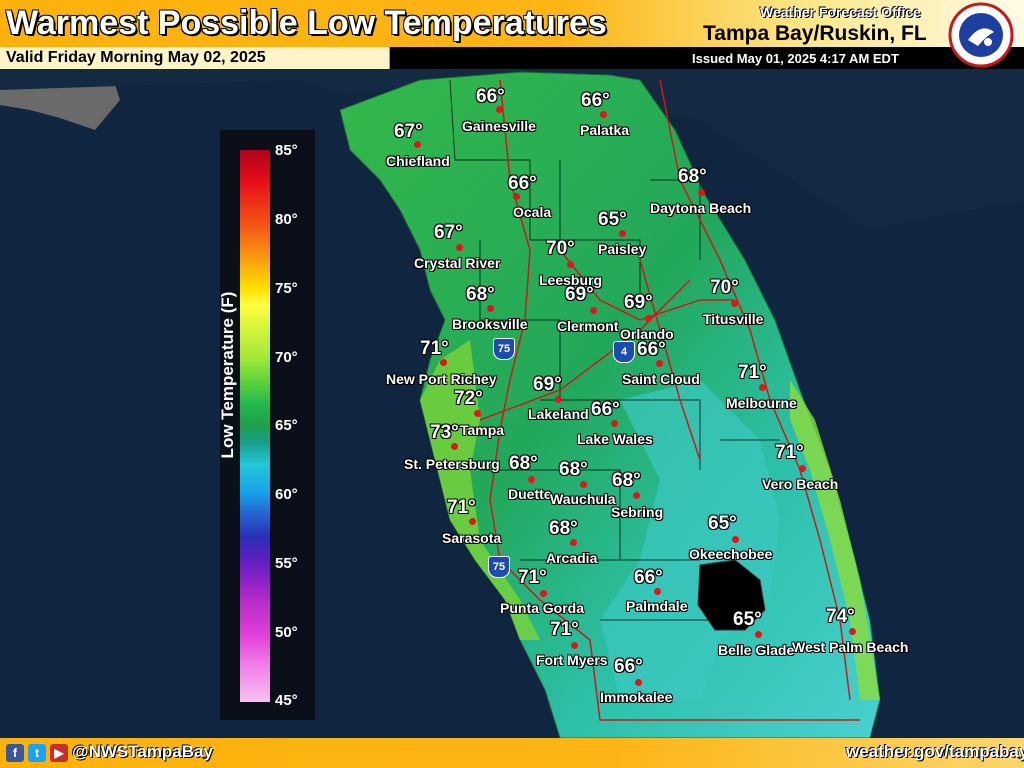 Image resolution: width=1024 pixels, height=768 pixels. Describe the element at coordinates (593, 310) in the screenshot. I see `station-marker-clermont` at that location.